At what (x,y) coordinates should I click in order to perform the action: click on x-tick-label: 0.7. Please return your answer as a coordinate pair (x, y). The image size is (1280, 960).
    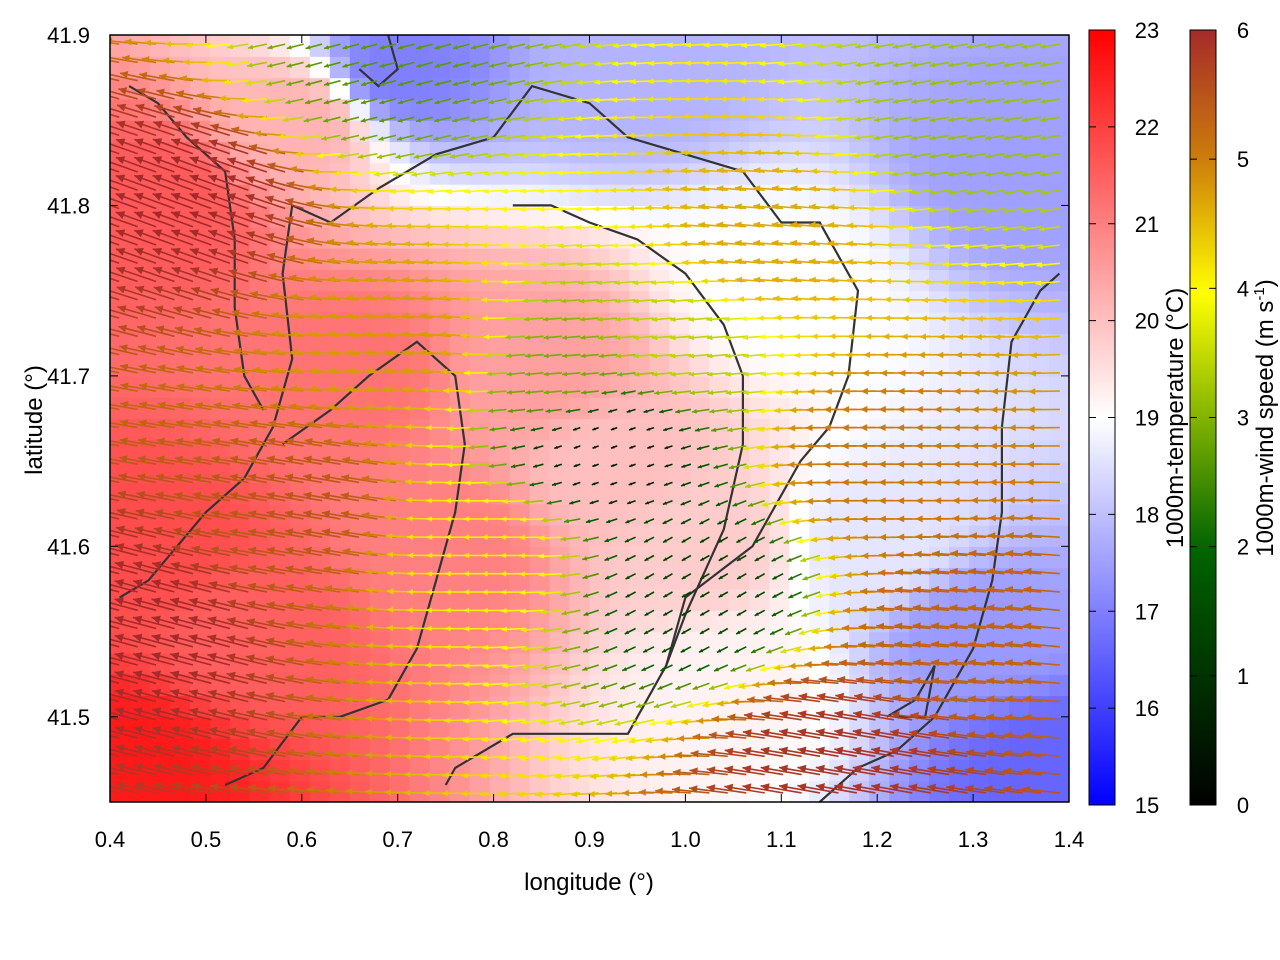
    Looking at the image, I should click on (397, 839).